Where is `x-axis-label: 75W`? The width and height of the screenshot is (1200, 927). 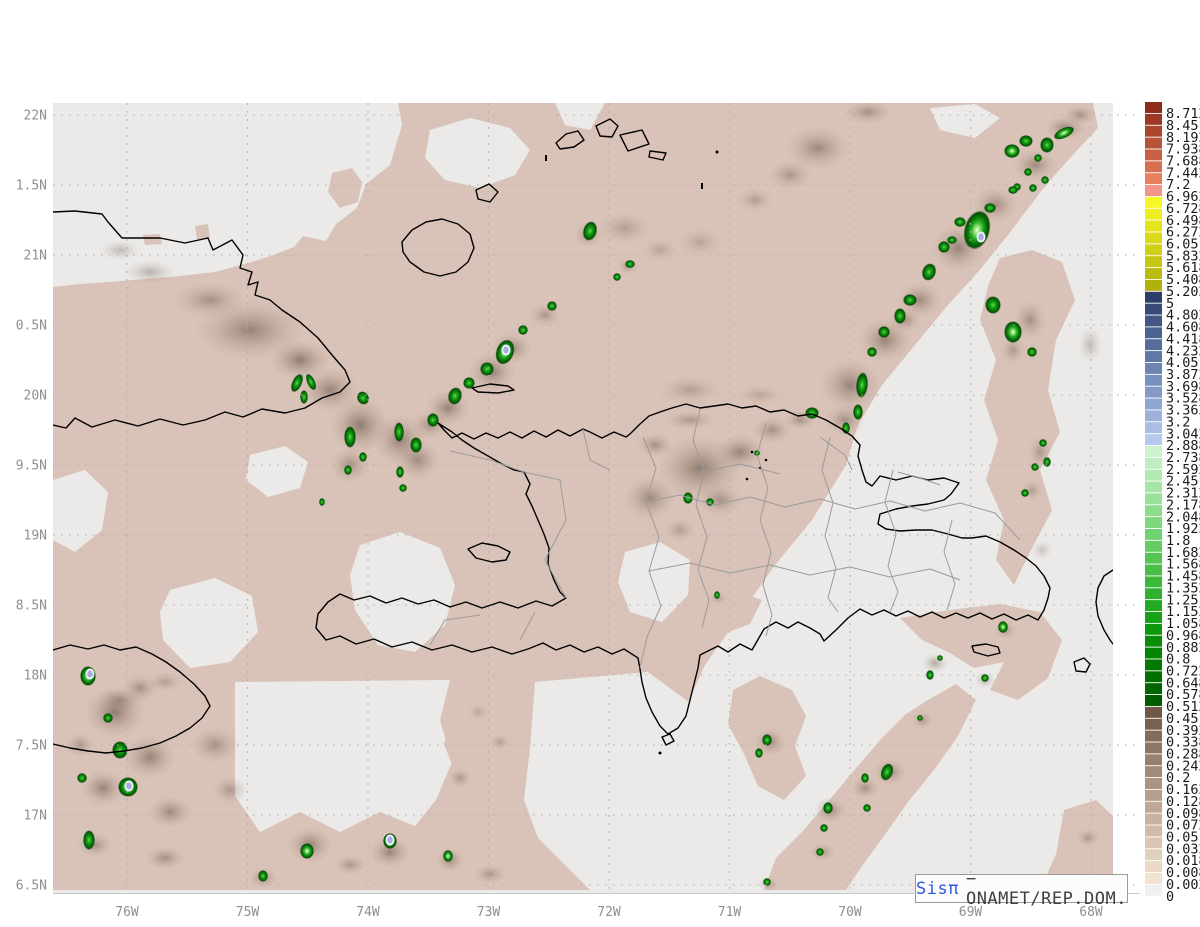
x-axis-label: 75W is located at coordinates (248, 912).